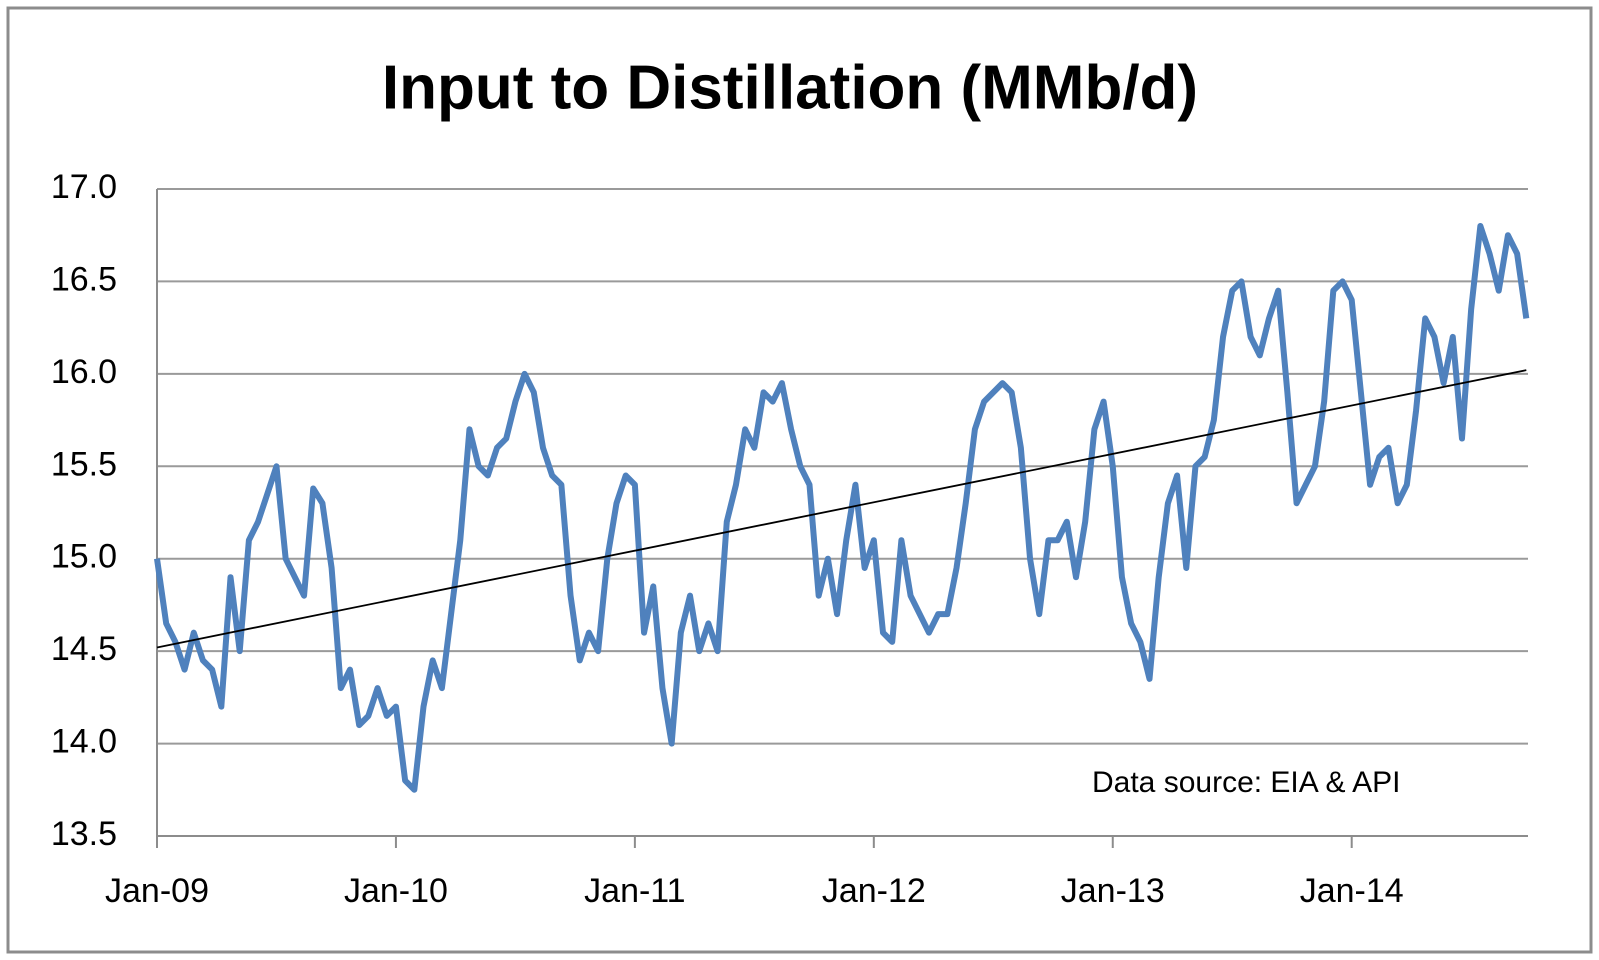 The height and width of the screenshot is (960, 1599). Describe the element at coordinates (874, 891) in the screenshot. I see `x-tick-label: Jan-12` at that location.